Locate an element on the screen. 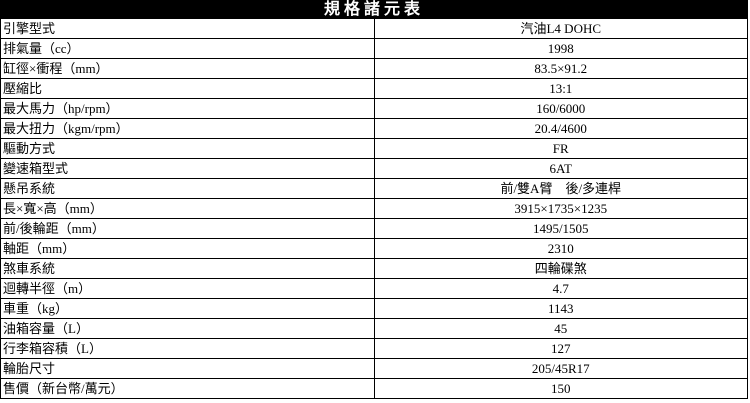 The height and width of the screenshot is (403, 750). table-row: 油箱容量（L） 45 is located at coordinates (374, 328).